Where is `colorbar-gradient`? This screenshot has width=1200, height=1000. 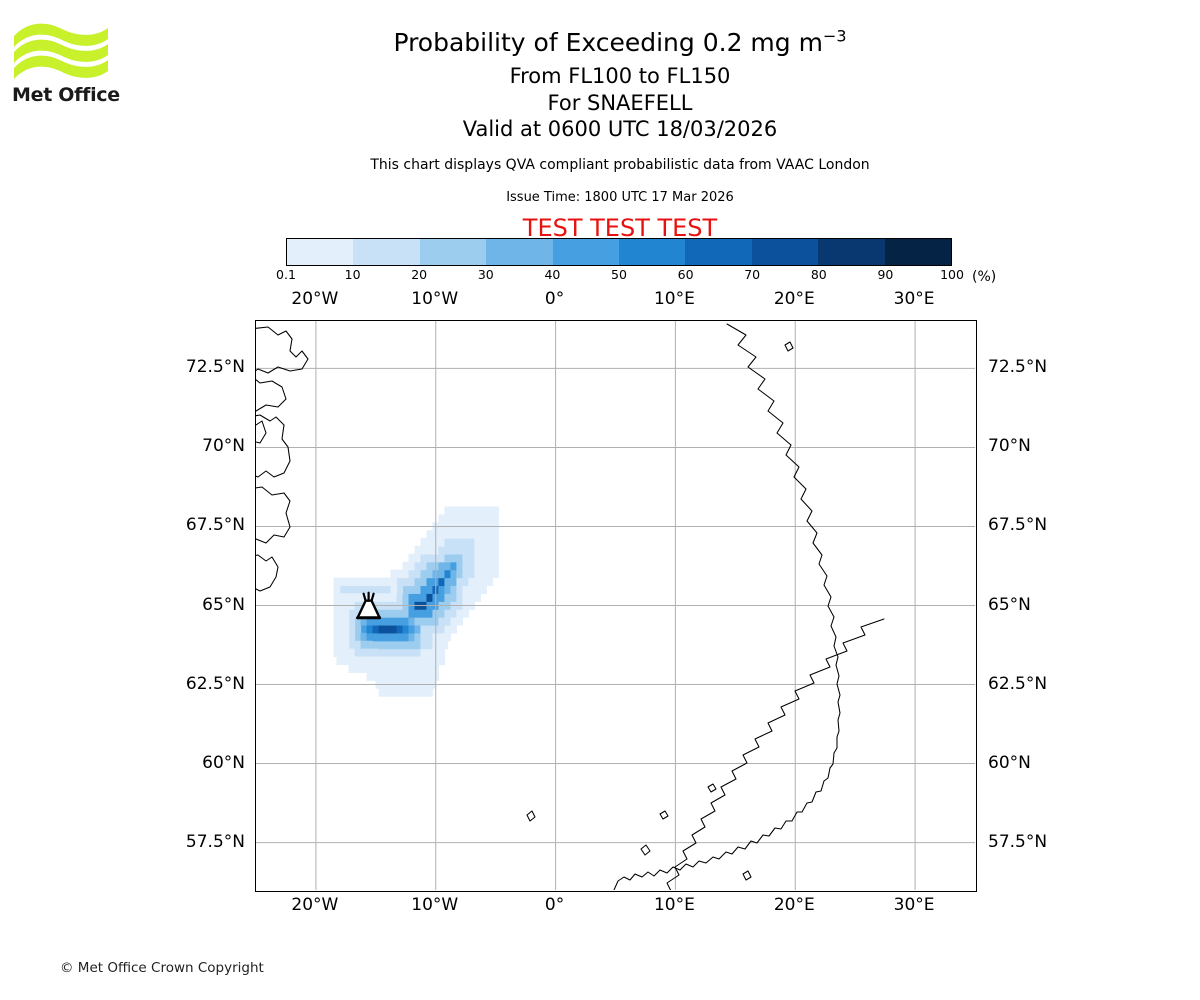
colorbar-gradient is located at coordinates (619, 252).